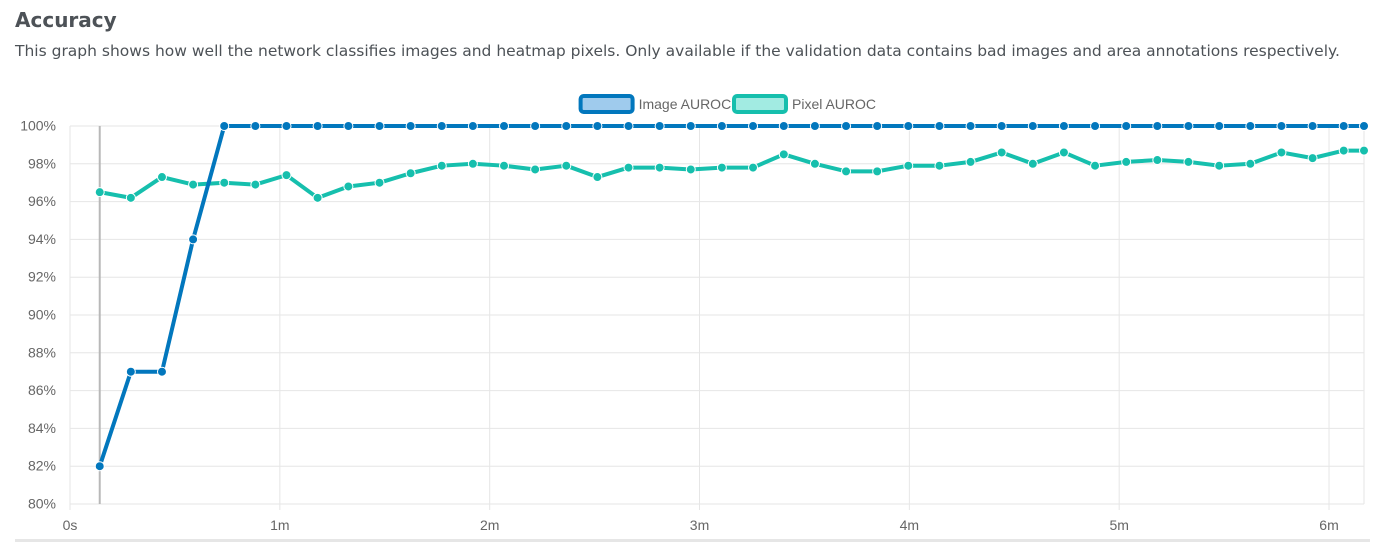 The height and width of the screenshot is (542, 1373). What do you see at coordinates (834, 104) in the screenshot?
I see `legend-label: Pixel AUROC` at bounding box center [834, 104].